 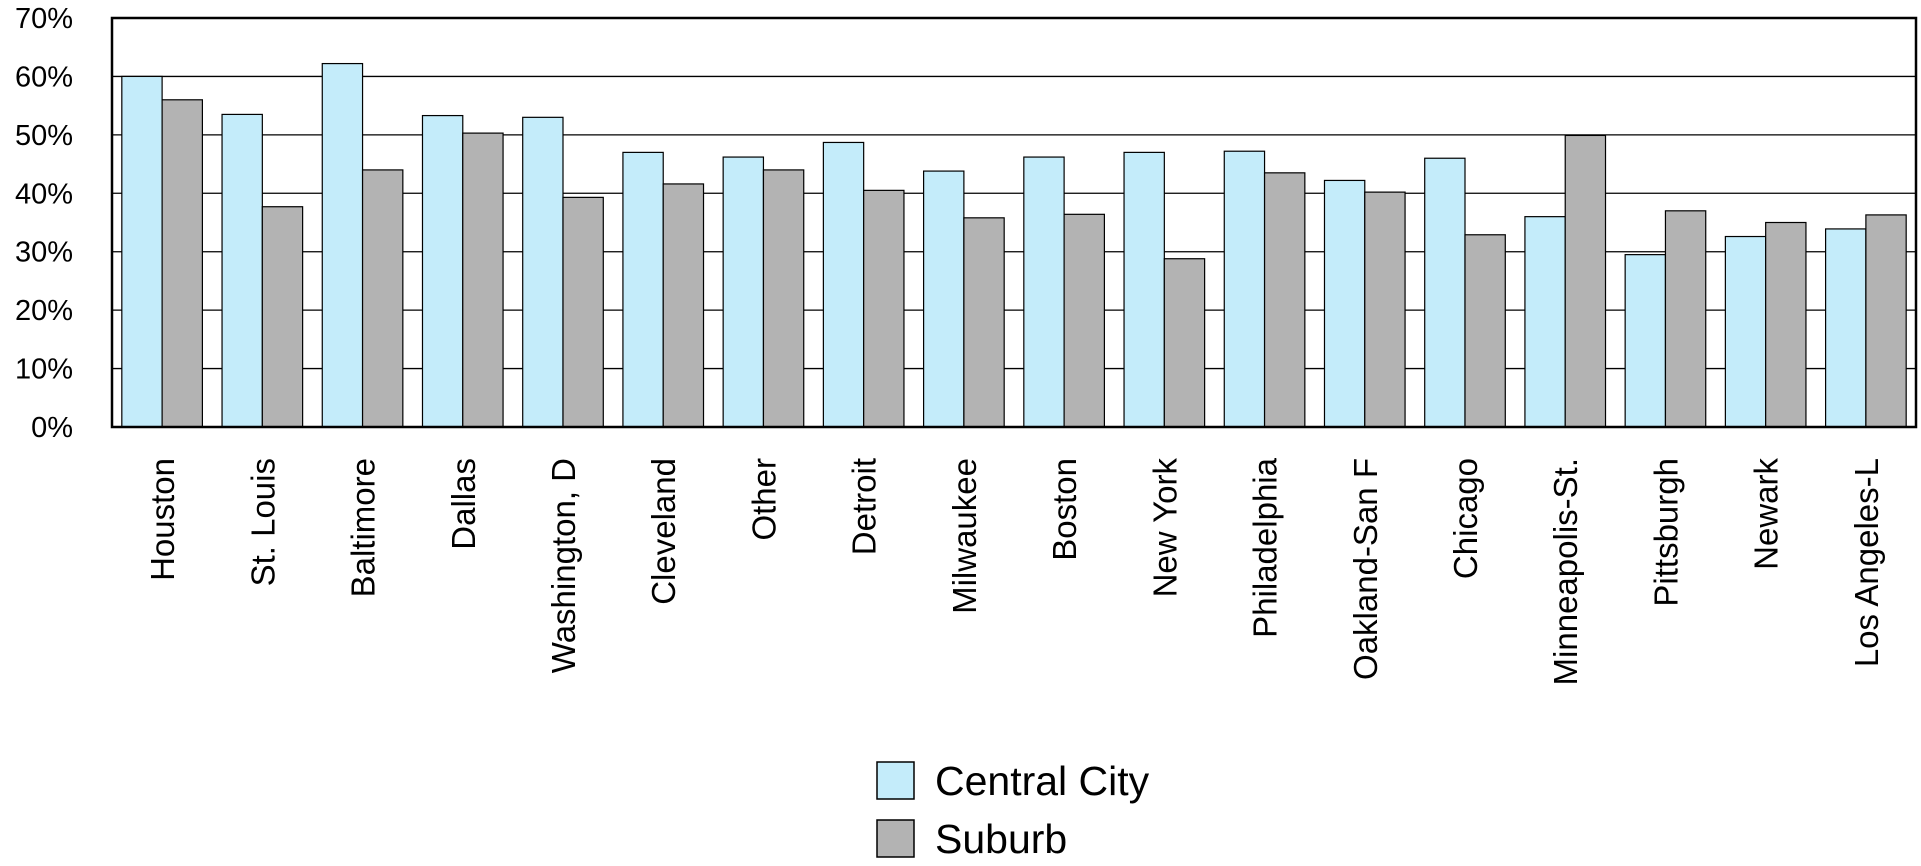 I want to click on y-tick-label: 0%, so click(x=52, y=428).